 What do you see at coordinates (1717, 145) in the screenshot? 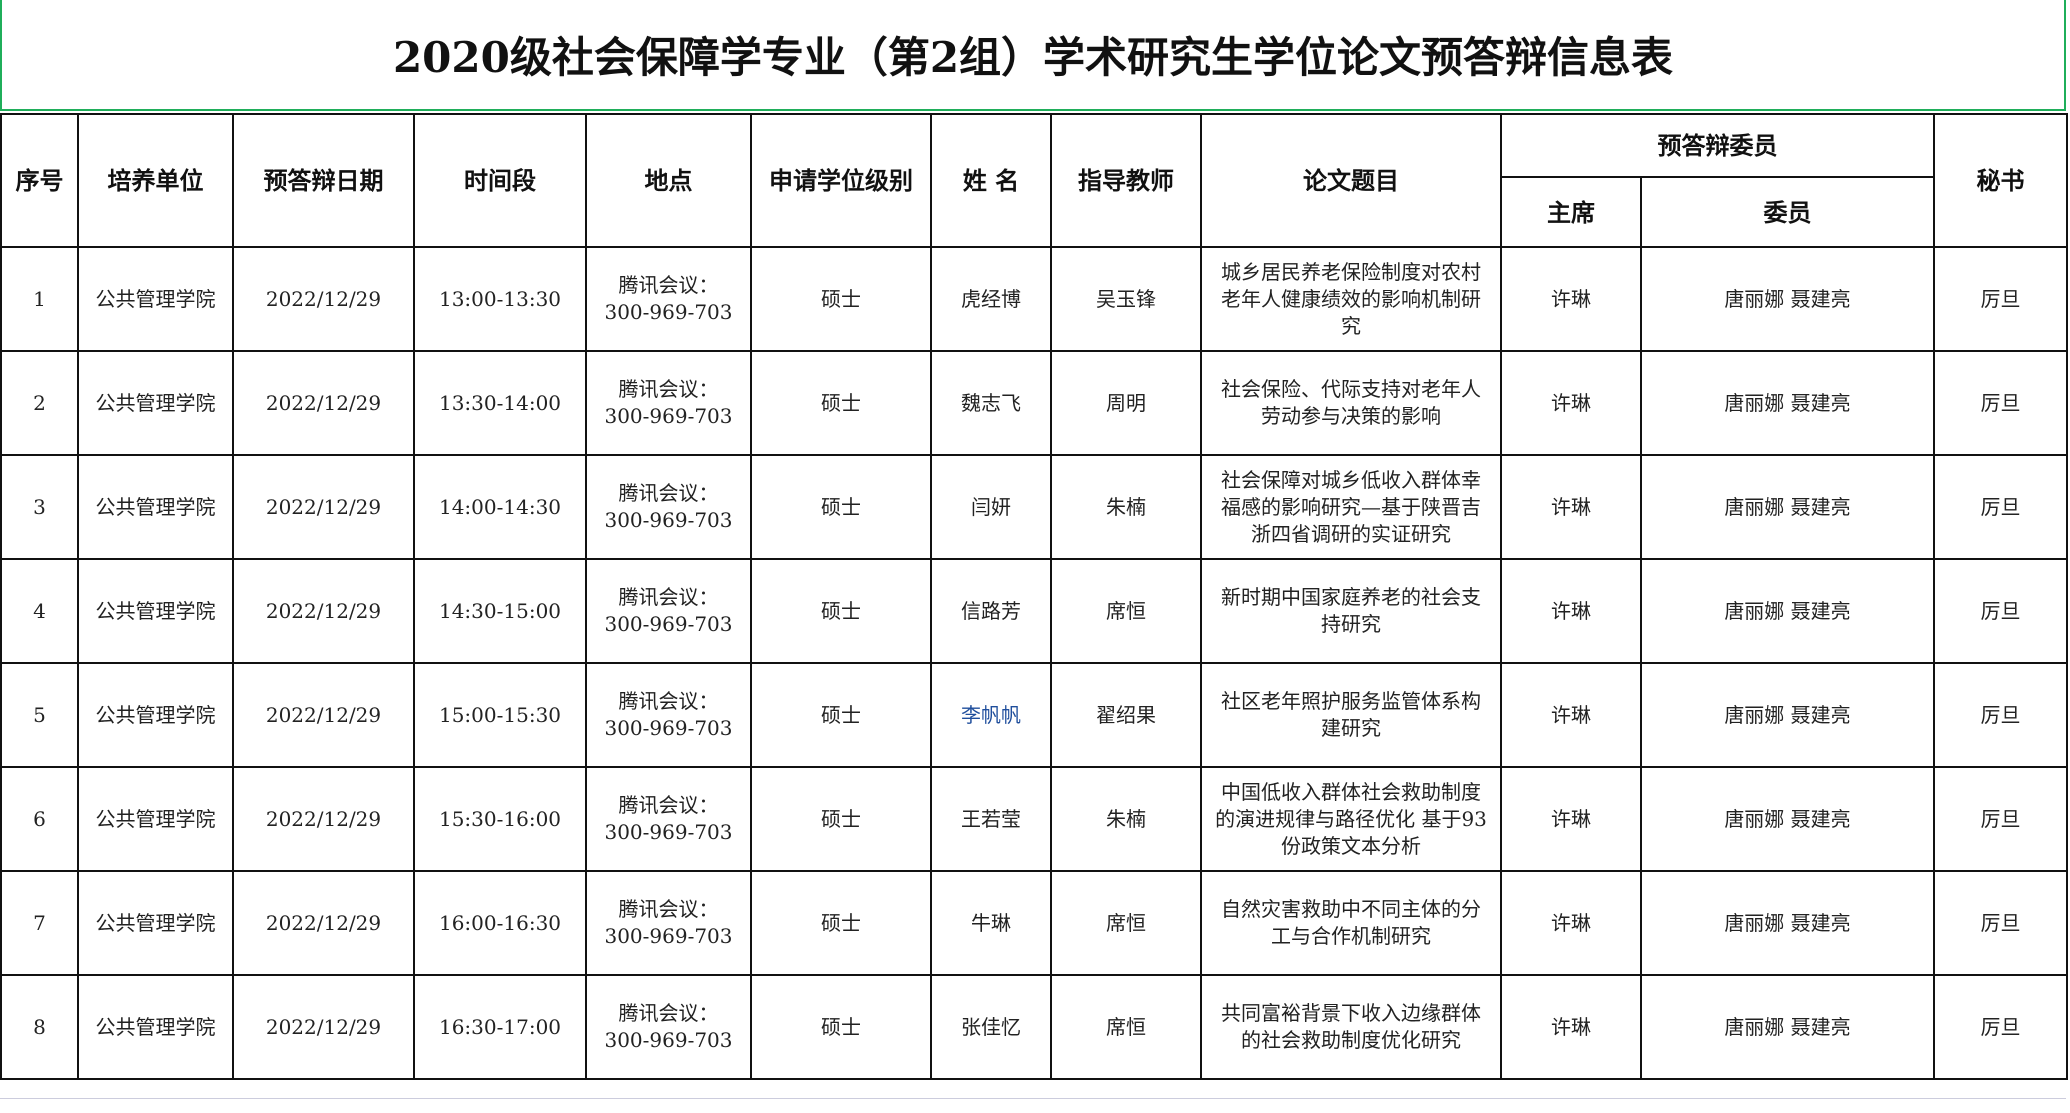
I see `header-committee: 预答辩委员` at bounding box center [1717, 145].